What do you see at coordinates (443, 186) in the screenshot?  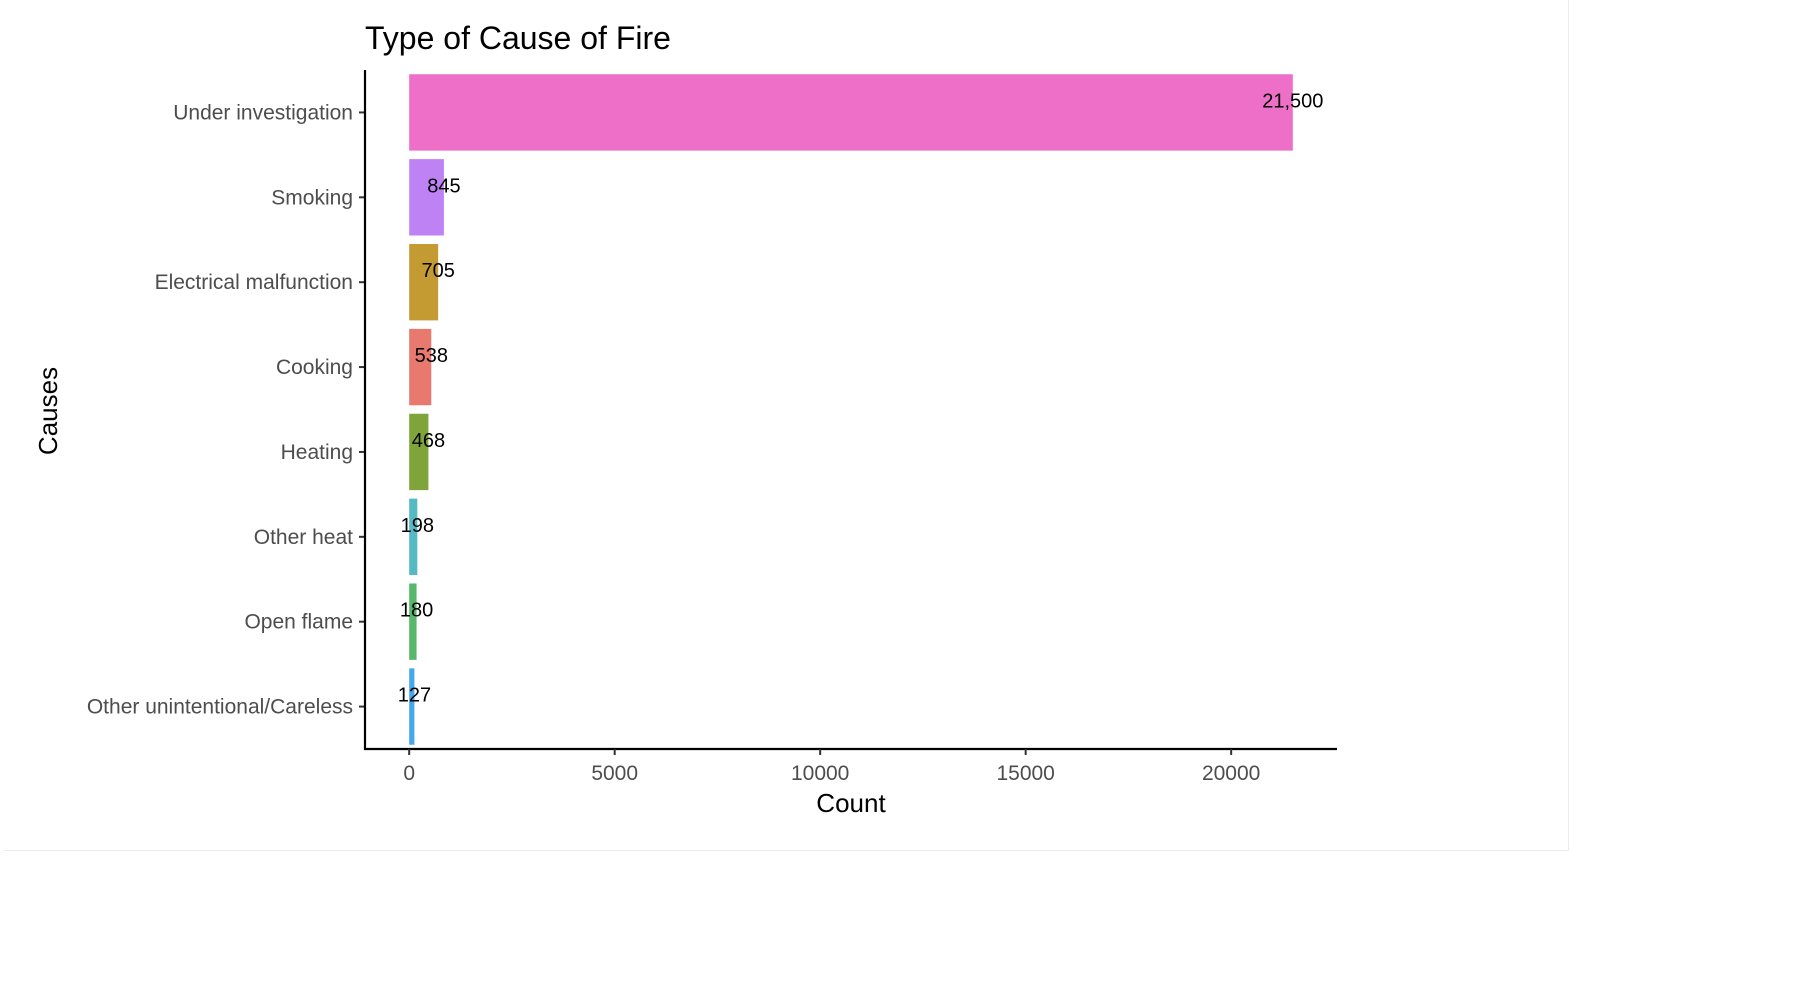 I see `data-label: 845` at bounding box center [443, 186].